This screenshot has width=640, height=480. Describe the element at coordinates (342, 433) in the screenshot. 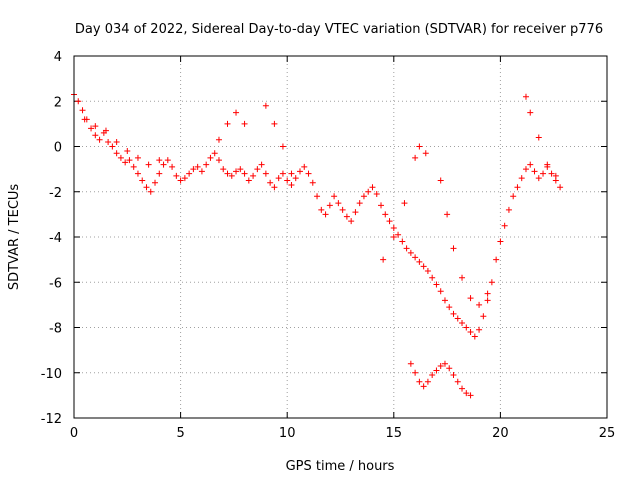

I see `x-tick-labels: 0 5 10 15 20 25` at that location.